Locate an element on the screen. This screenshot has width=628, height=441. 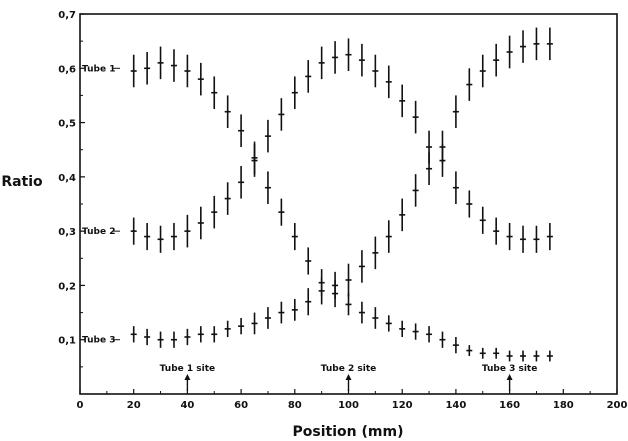
site-label: Tube 3 site is located at coordinates (509, 369).